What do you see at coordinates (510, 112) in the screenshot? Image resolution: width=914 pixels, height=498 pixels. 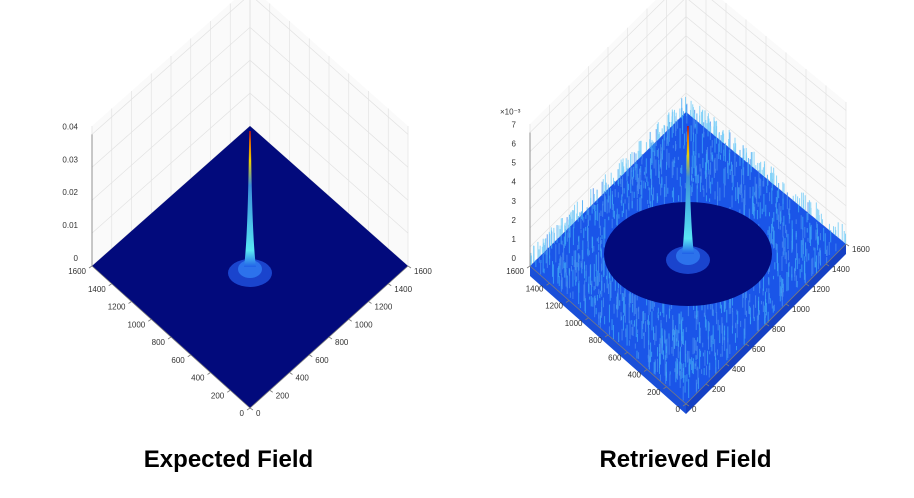 I see `z-exponent-label: ×10⁻³` at bounding box center [510, 112].